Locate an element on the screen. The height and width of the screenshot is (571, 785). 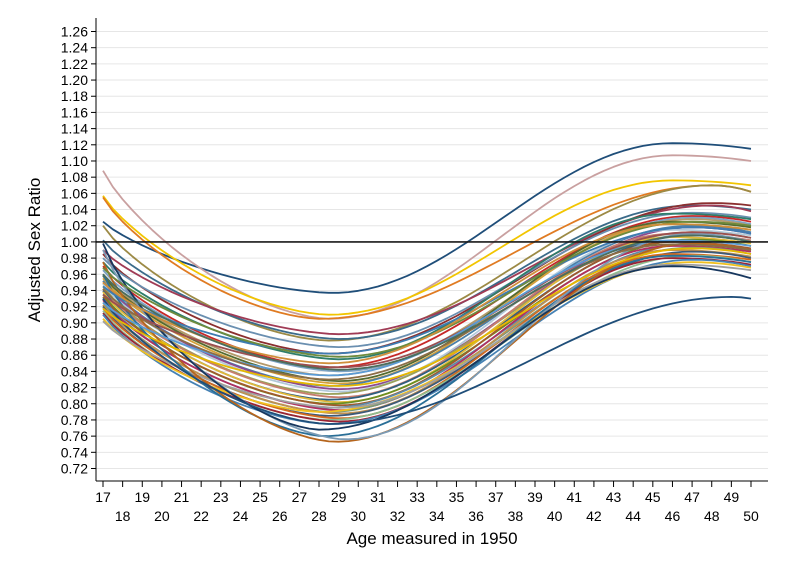
x-tick-label: 31 is located at coordinates (378, 497).